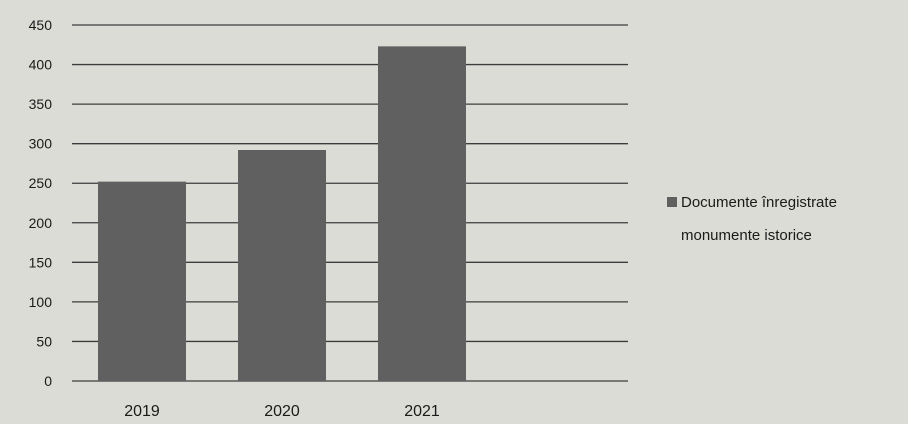  Describe the element at coordinates (41, 203) in the screenshot. I see `y-axis-ticks: 0 50 100 150 200 250 300 350 400 450` at that location.